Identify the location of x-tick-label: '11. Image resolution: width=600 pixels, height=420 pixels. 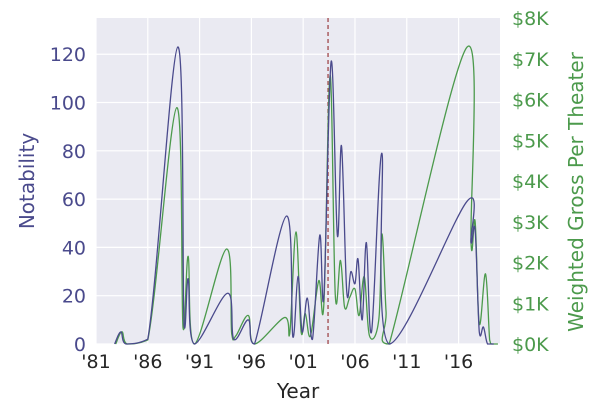
(406, 362).